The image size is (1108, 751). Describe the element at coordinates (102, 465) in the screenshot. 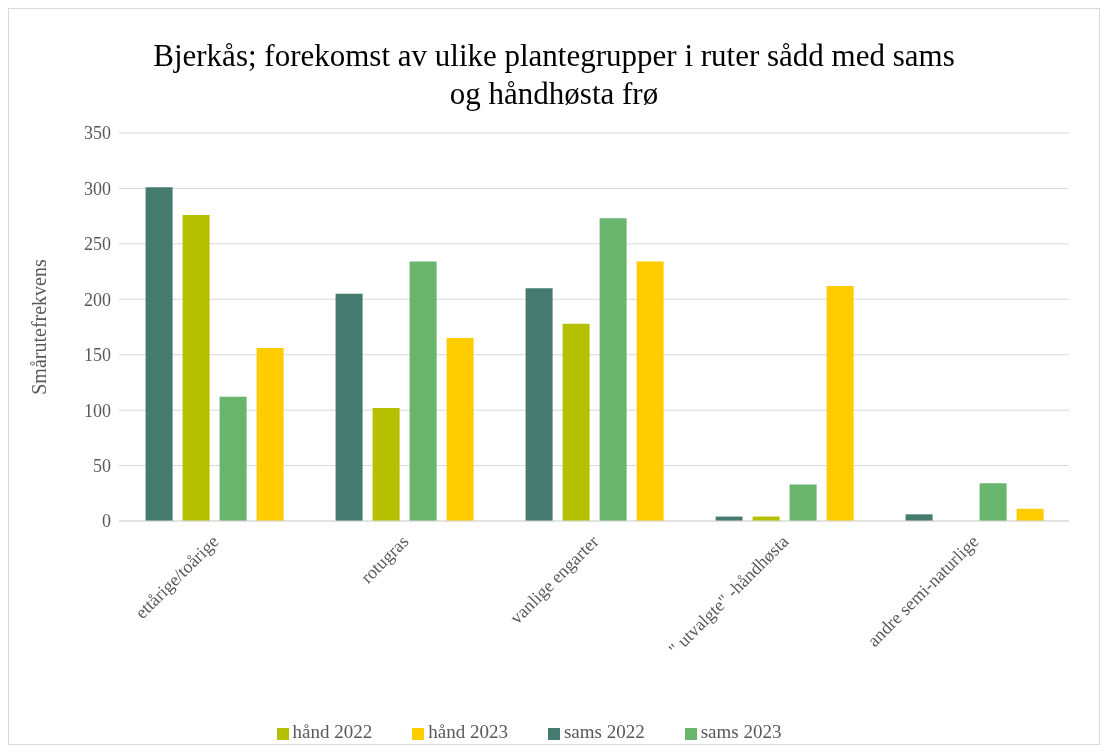

I see `y-tick-label: 50` at that location.